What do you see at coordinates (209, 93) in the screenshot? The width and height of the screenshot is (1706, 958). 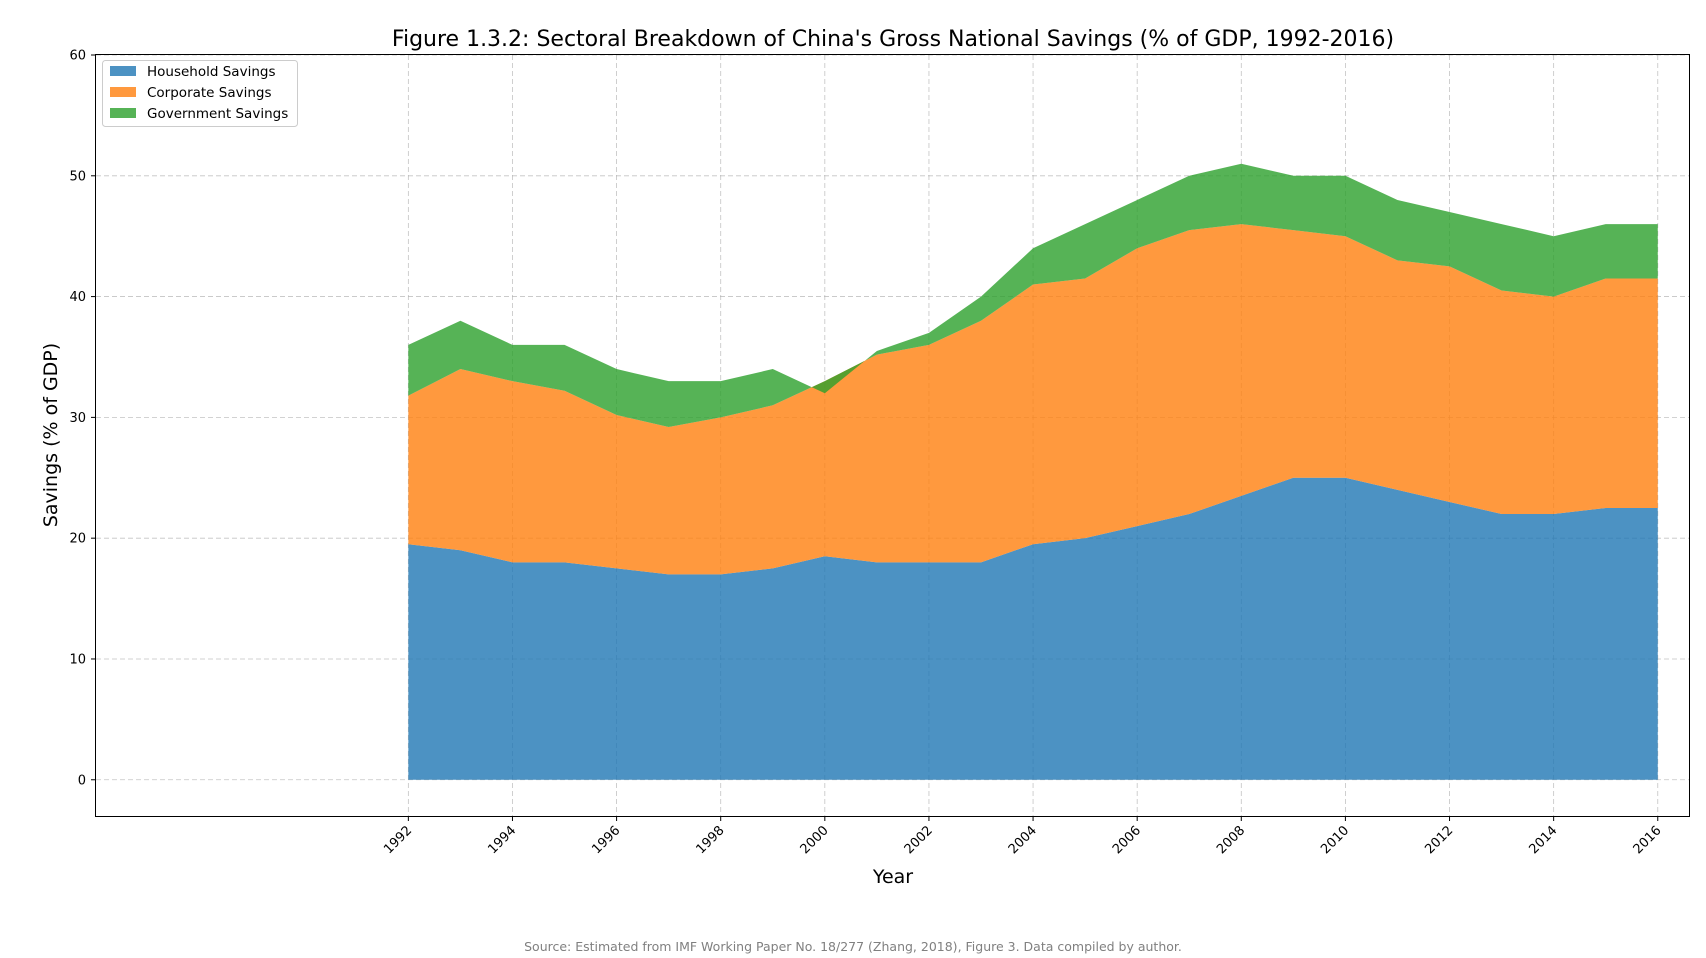 I see `legend-label-corporate: Corporate Savings` at bounding box center [209, 93].